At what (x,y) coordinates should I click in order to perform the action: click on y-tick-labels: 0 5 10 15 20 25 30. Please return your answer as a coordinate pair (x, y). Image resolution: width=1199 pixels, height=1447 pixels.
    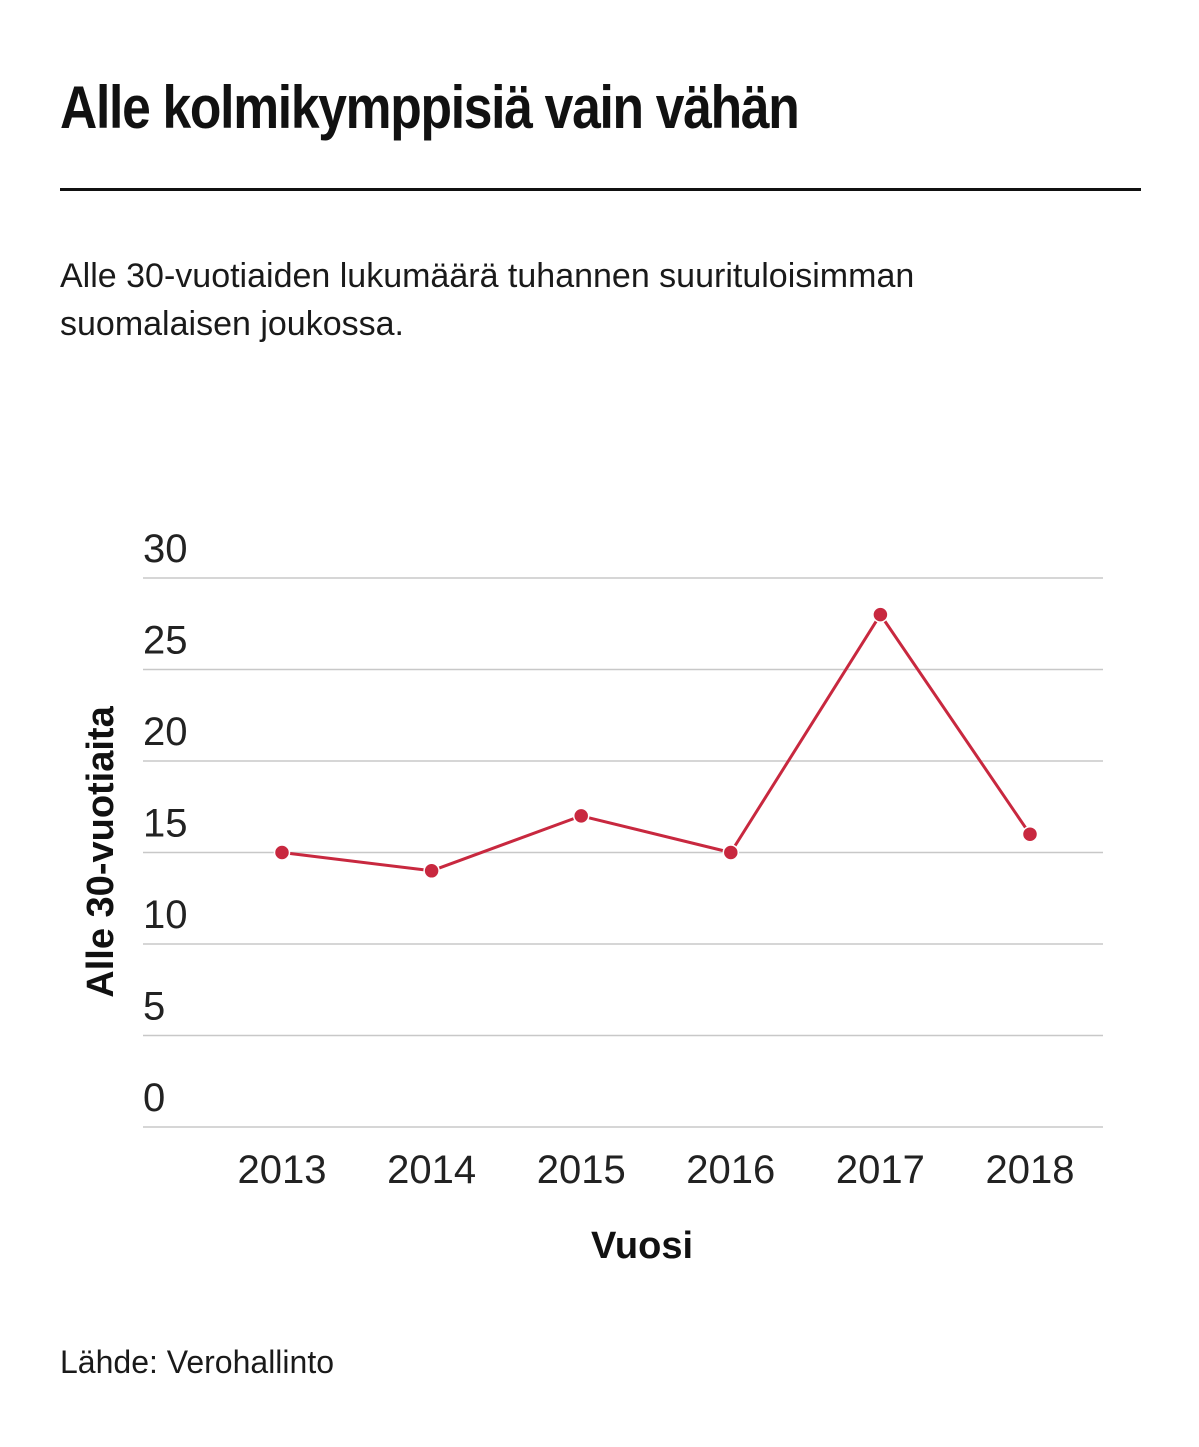
    Looking at the image, I should click on (165, 823).